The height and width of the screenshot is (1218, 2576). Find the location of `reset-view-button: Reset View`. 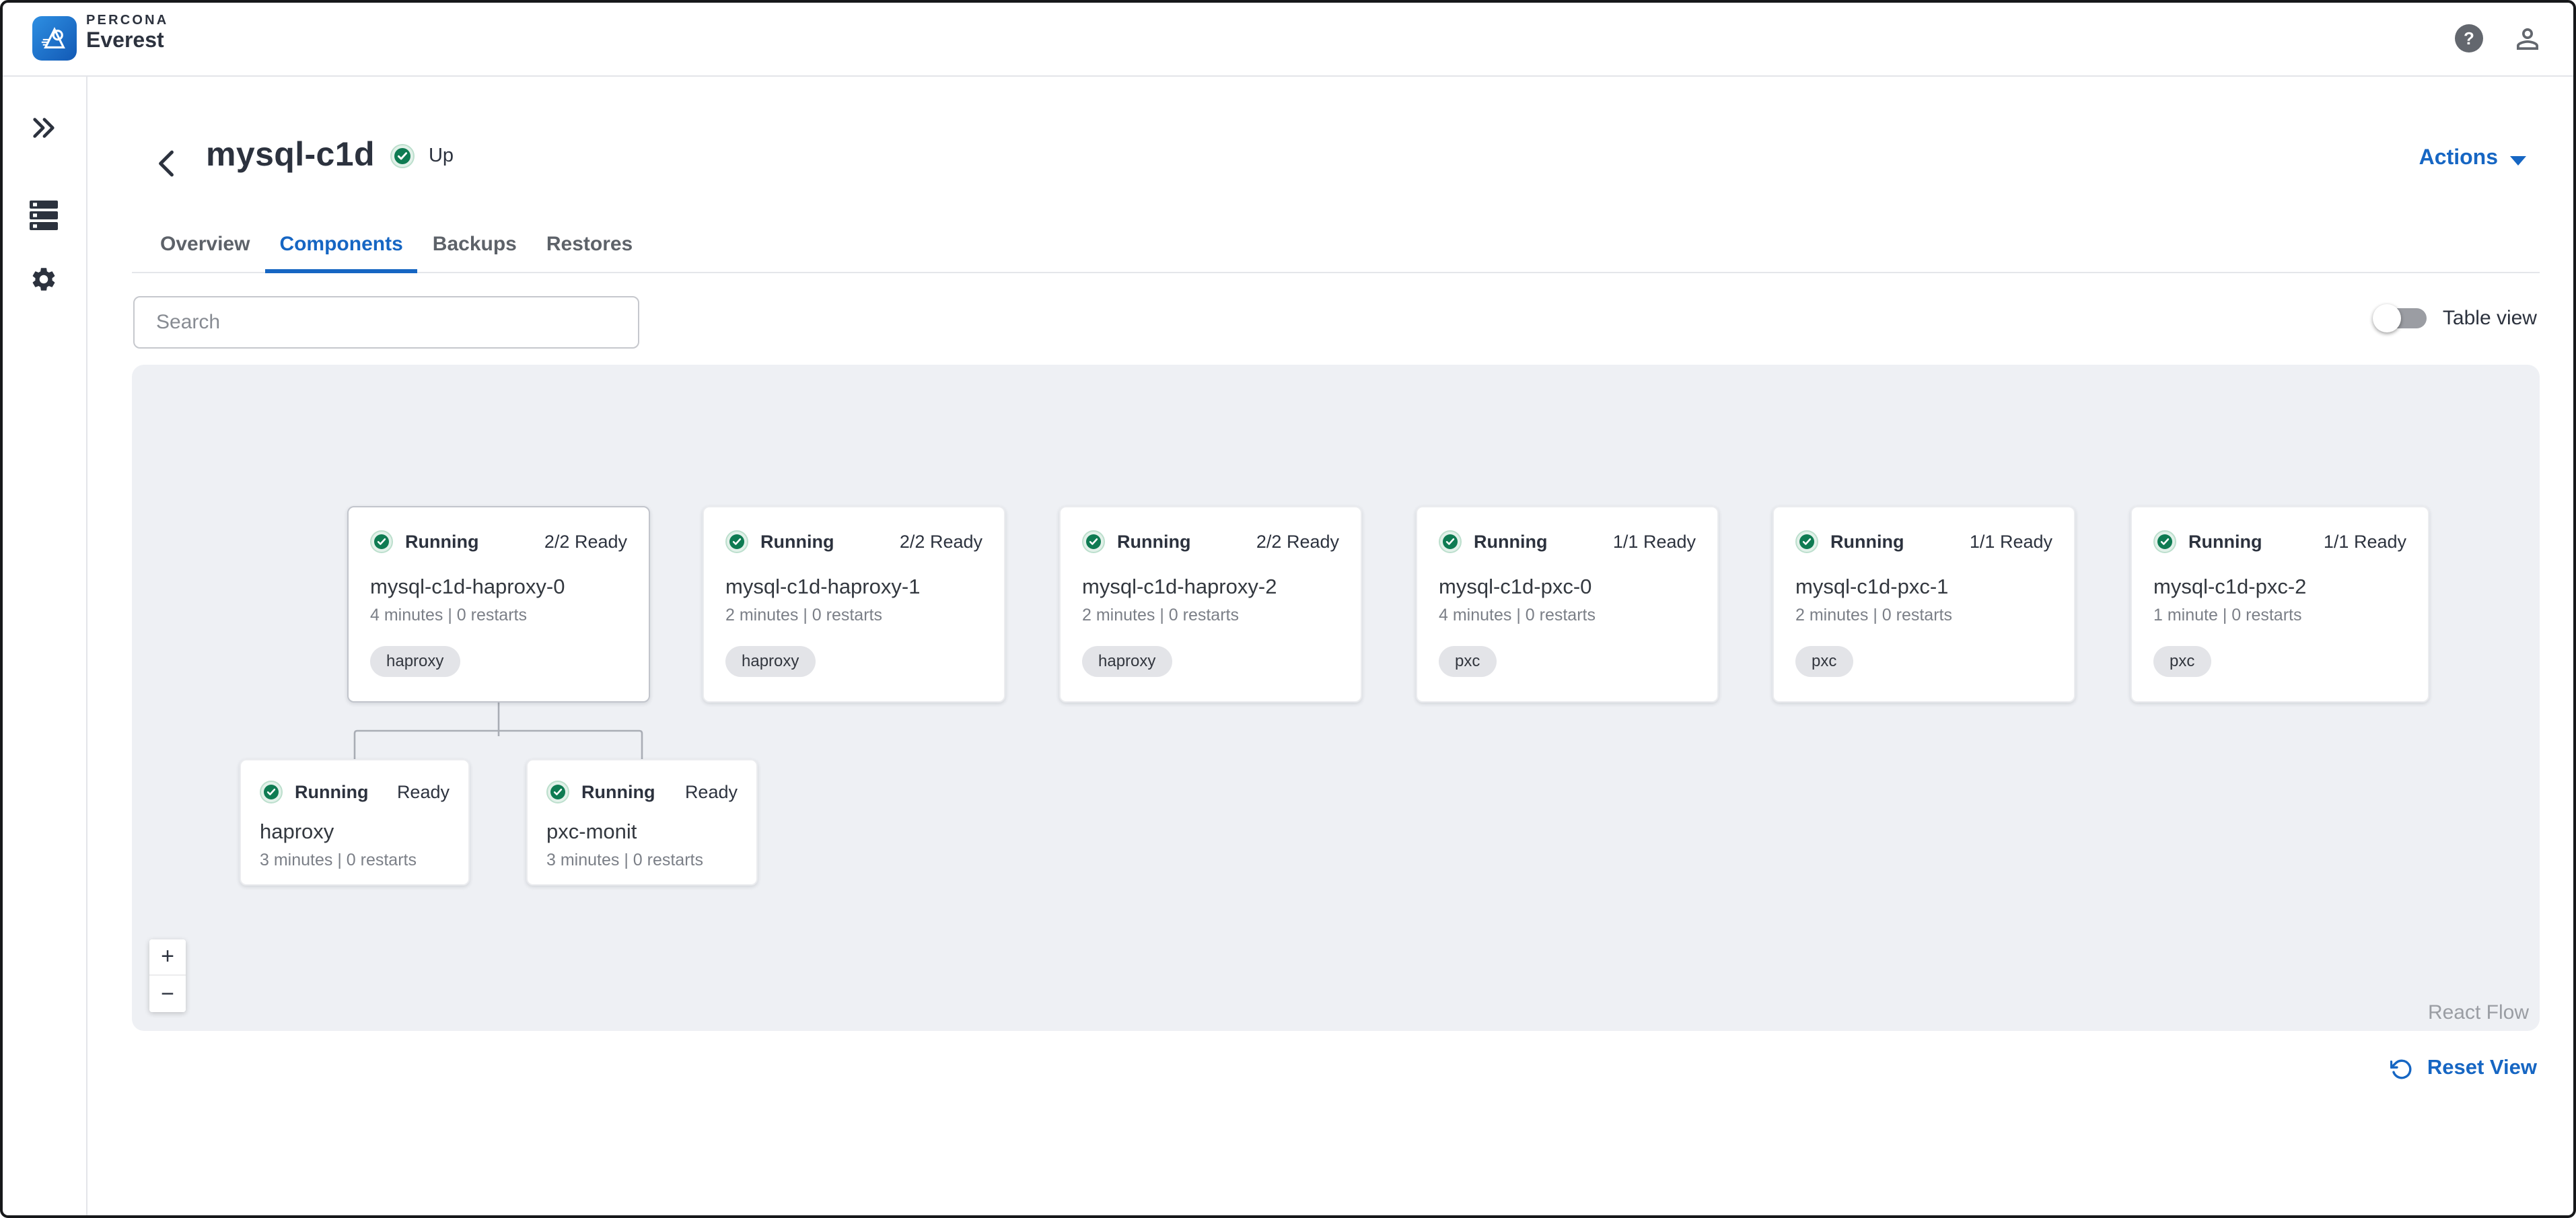

reset-view-button: Reset View is located at coordinates (2463, 1068).